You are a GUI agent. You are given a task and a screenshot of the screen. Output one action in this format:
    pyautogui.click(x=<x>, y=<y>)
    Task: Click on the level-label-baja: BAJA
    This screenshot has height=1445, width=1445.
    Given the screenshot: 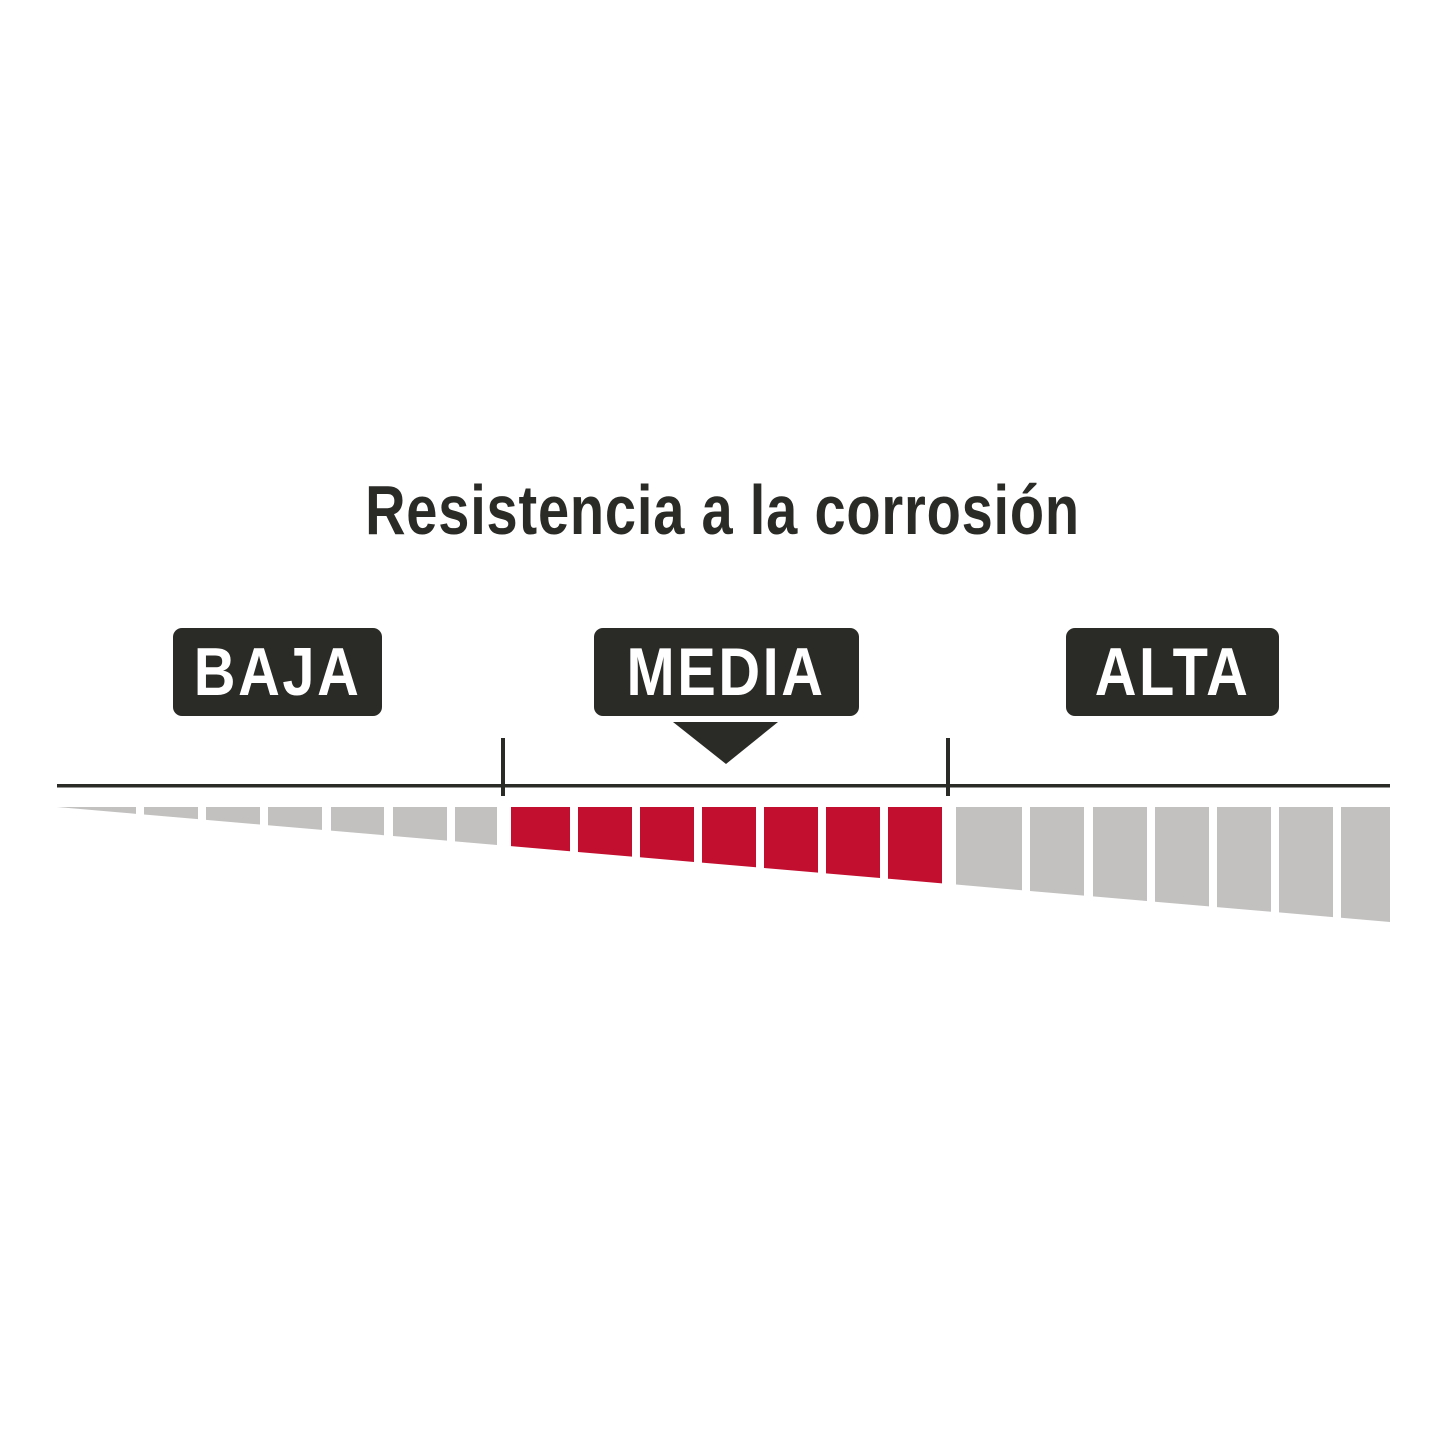 What is the action you would take?
    pyautogui.click(x=277, y=672)
    